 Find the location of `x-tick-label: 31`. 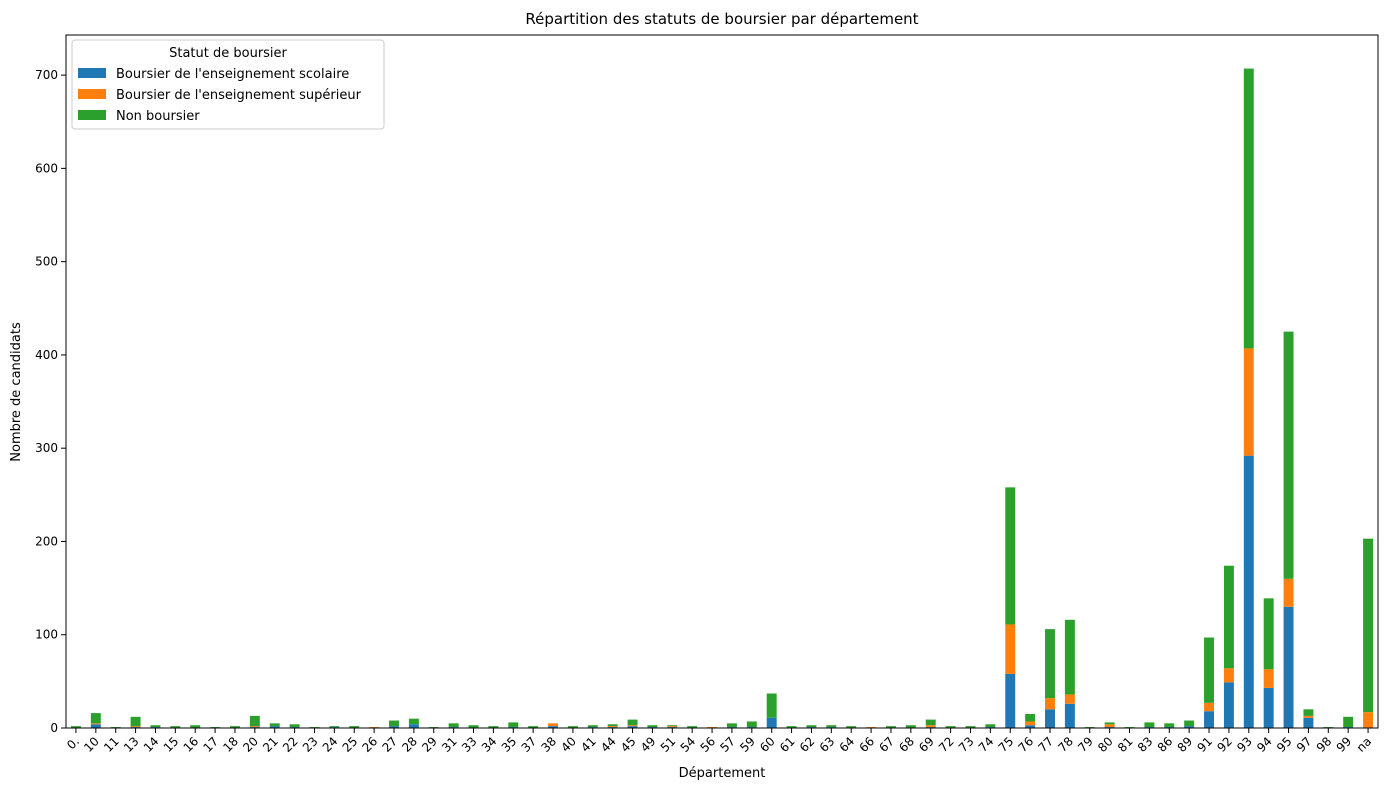

x-tick-label: 31 is located at coordinates (449, 744).